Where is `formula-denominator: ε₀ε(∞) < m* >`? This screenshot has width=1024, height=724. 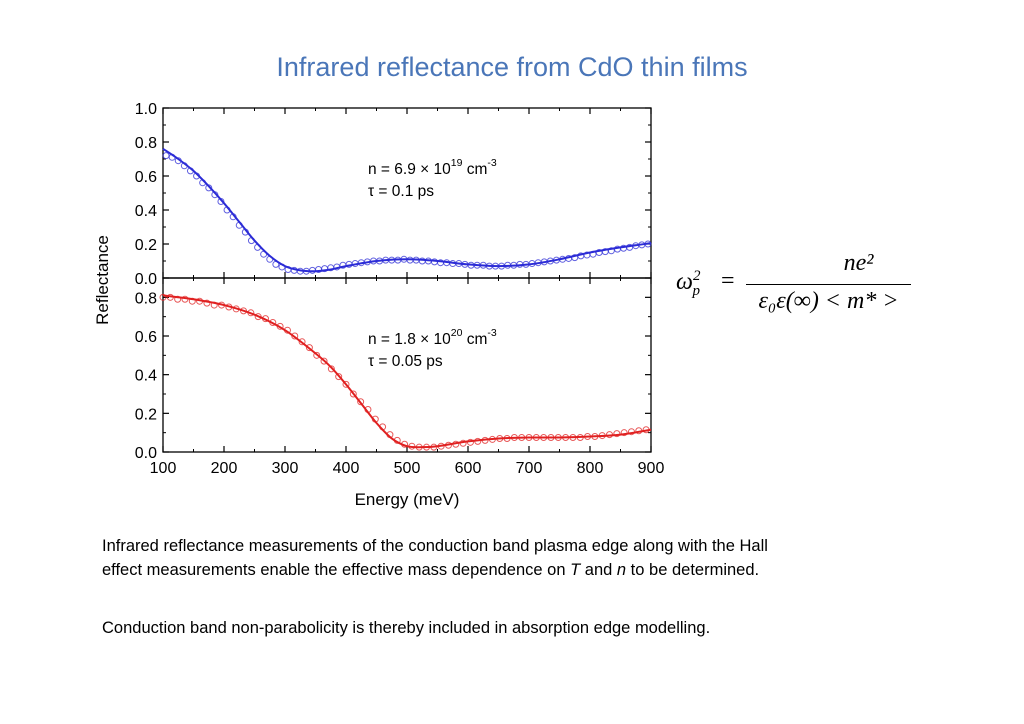 formula-denominator: ε₀ε(∞) < m* > is located at coordinates (828, 301).